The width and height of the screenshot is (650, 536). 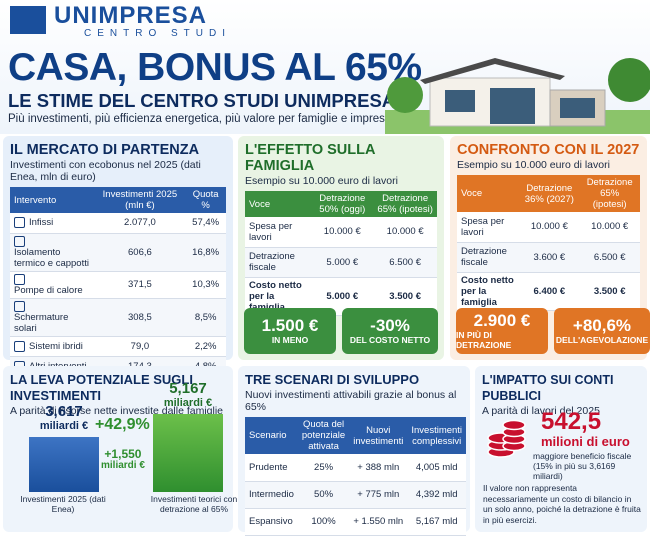 I want to click on table-cell: 4,005 mld, so click(x=436, y=467).